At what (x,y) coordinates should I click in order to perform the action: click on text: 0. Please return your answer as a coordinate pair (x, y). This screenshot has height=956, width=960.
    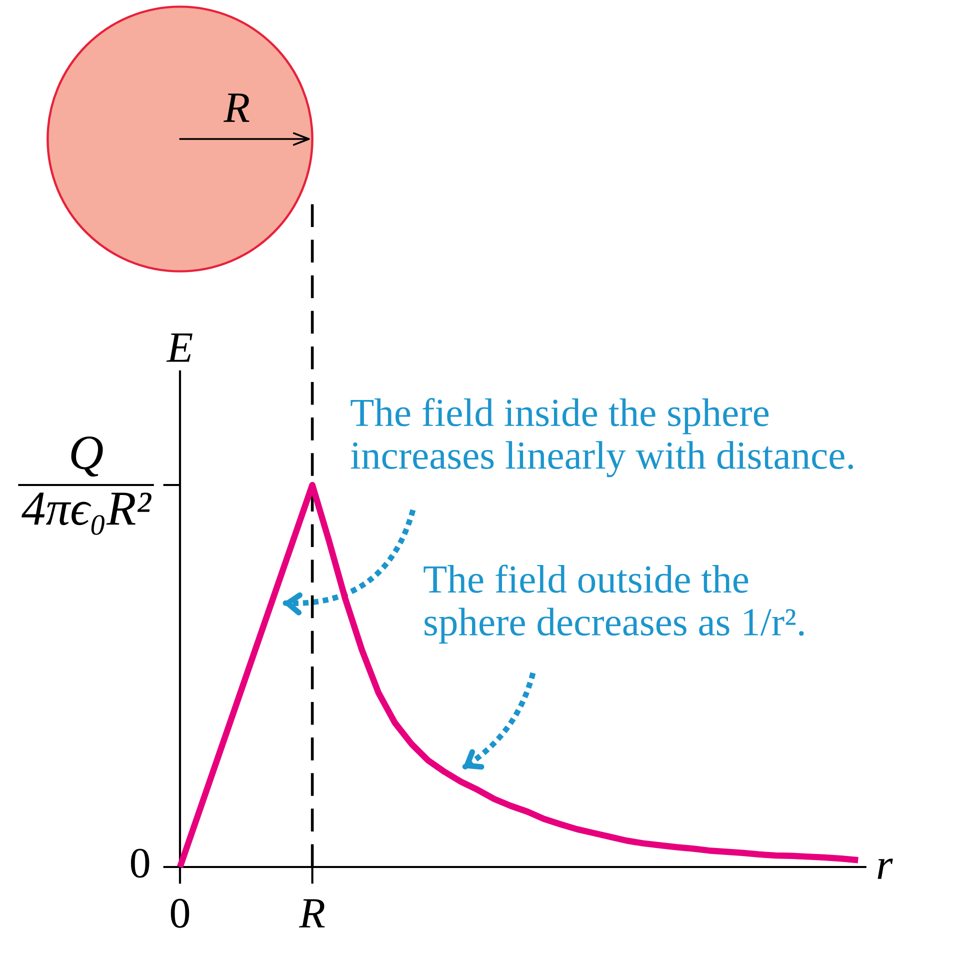
    Looking at the image, I should click on (140, 863).